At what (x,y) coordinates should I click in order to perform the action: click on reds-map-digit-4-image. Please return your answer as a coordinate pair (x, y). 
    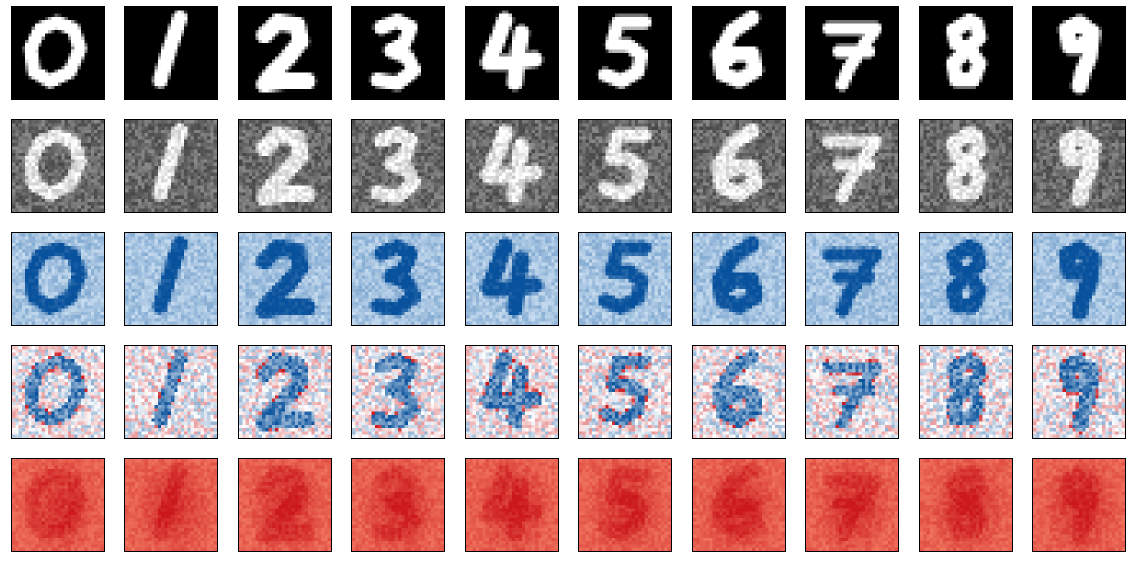
    Looking at the image, I should click on (512, 505).